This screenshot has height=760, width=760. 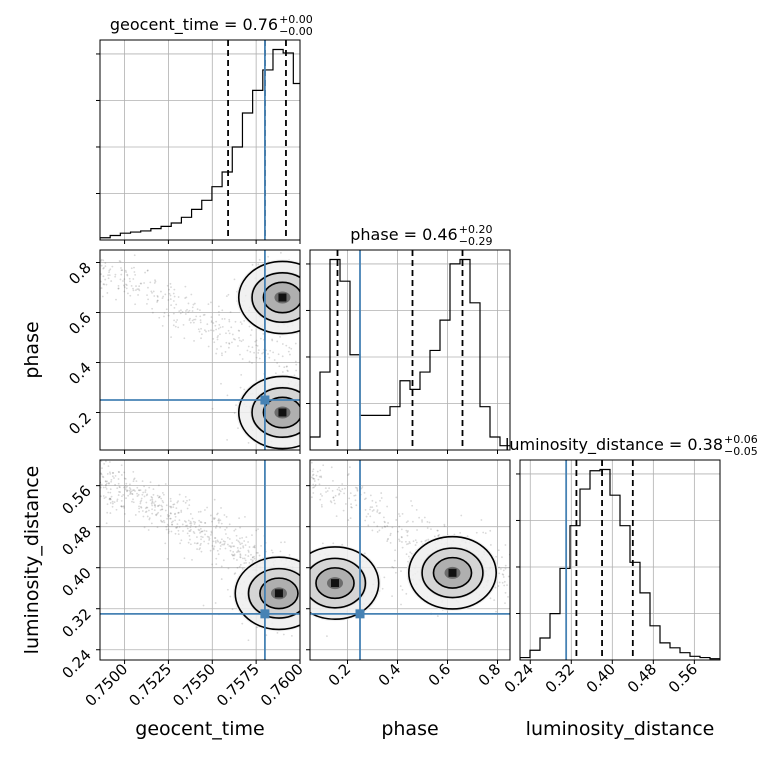 I want to click on contour-line, so click(x=338, y=583).